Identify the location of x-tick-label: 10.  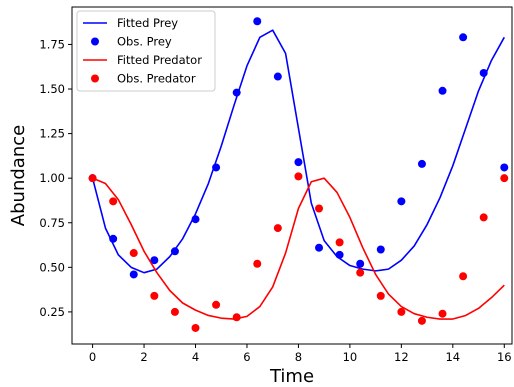
(350, 357).